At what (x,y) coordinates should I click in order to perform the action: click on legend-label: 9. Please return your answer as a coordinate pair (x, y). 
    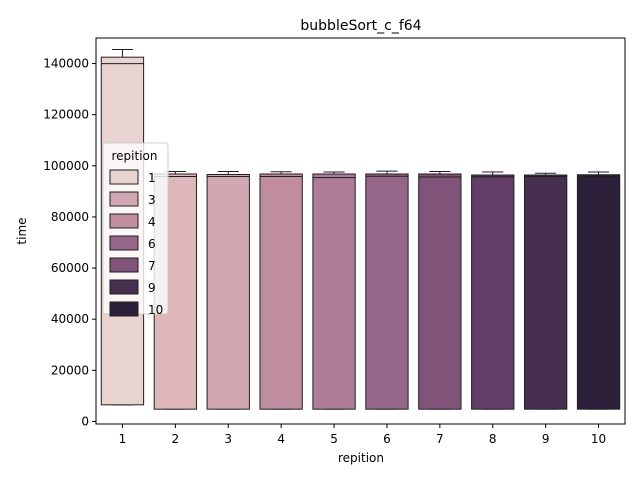
    Looking at the image, I should click on (152, 288).